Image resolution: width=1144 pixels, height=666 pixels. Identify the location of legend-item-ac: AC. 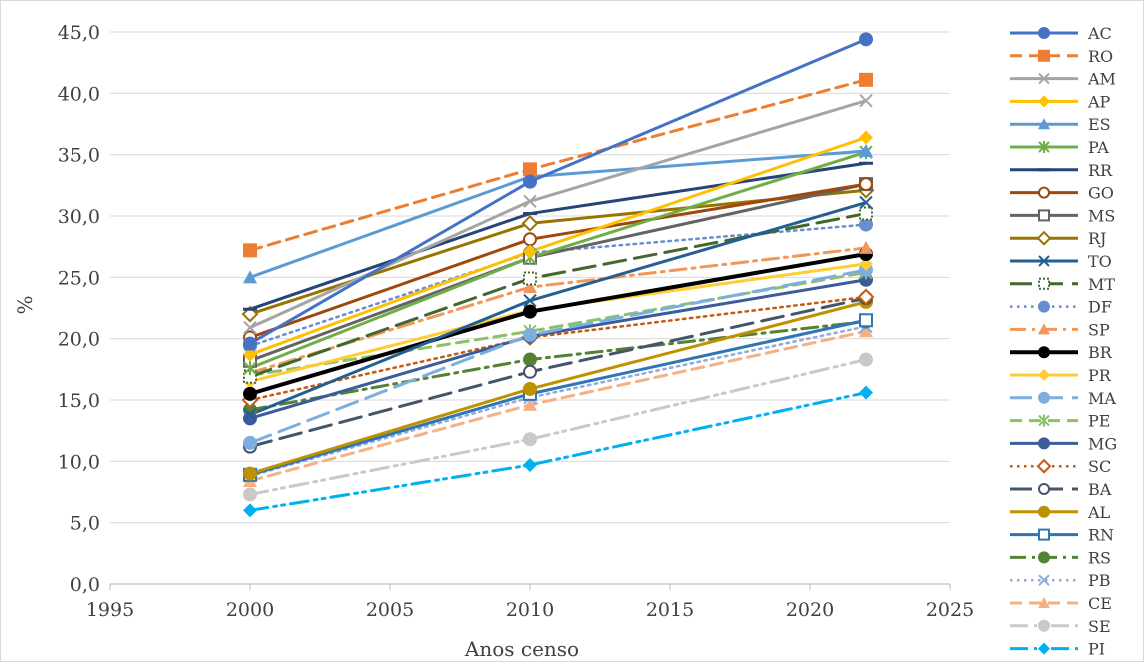
(1061, 33).